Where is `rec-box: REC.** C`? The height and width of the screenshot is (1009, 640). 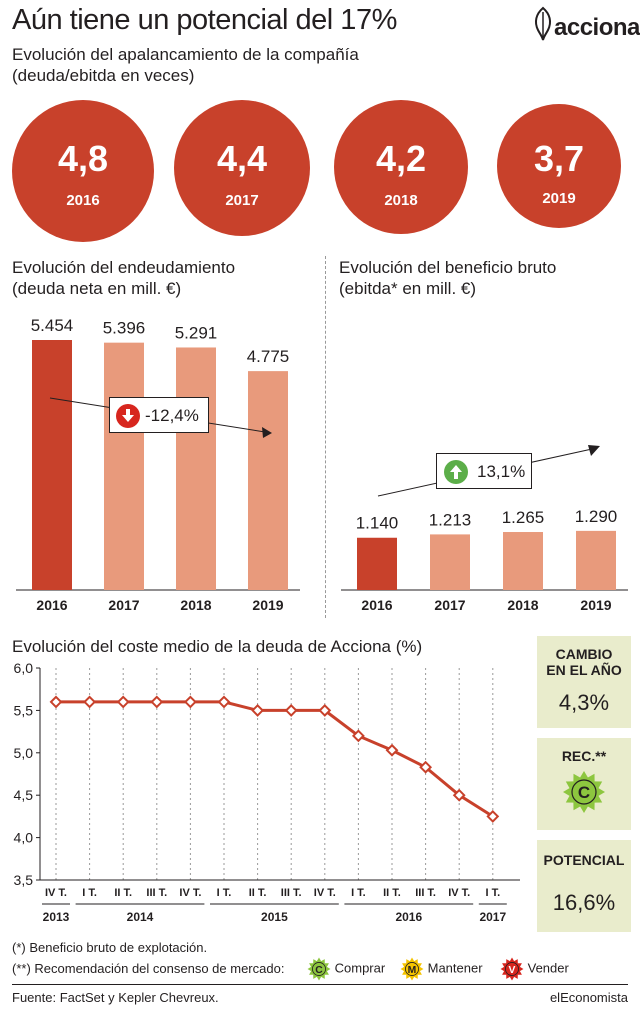
rec-box: REC.** C is located at coordinates (584, 784).